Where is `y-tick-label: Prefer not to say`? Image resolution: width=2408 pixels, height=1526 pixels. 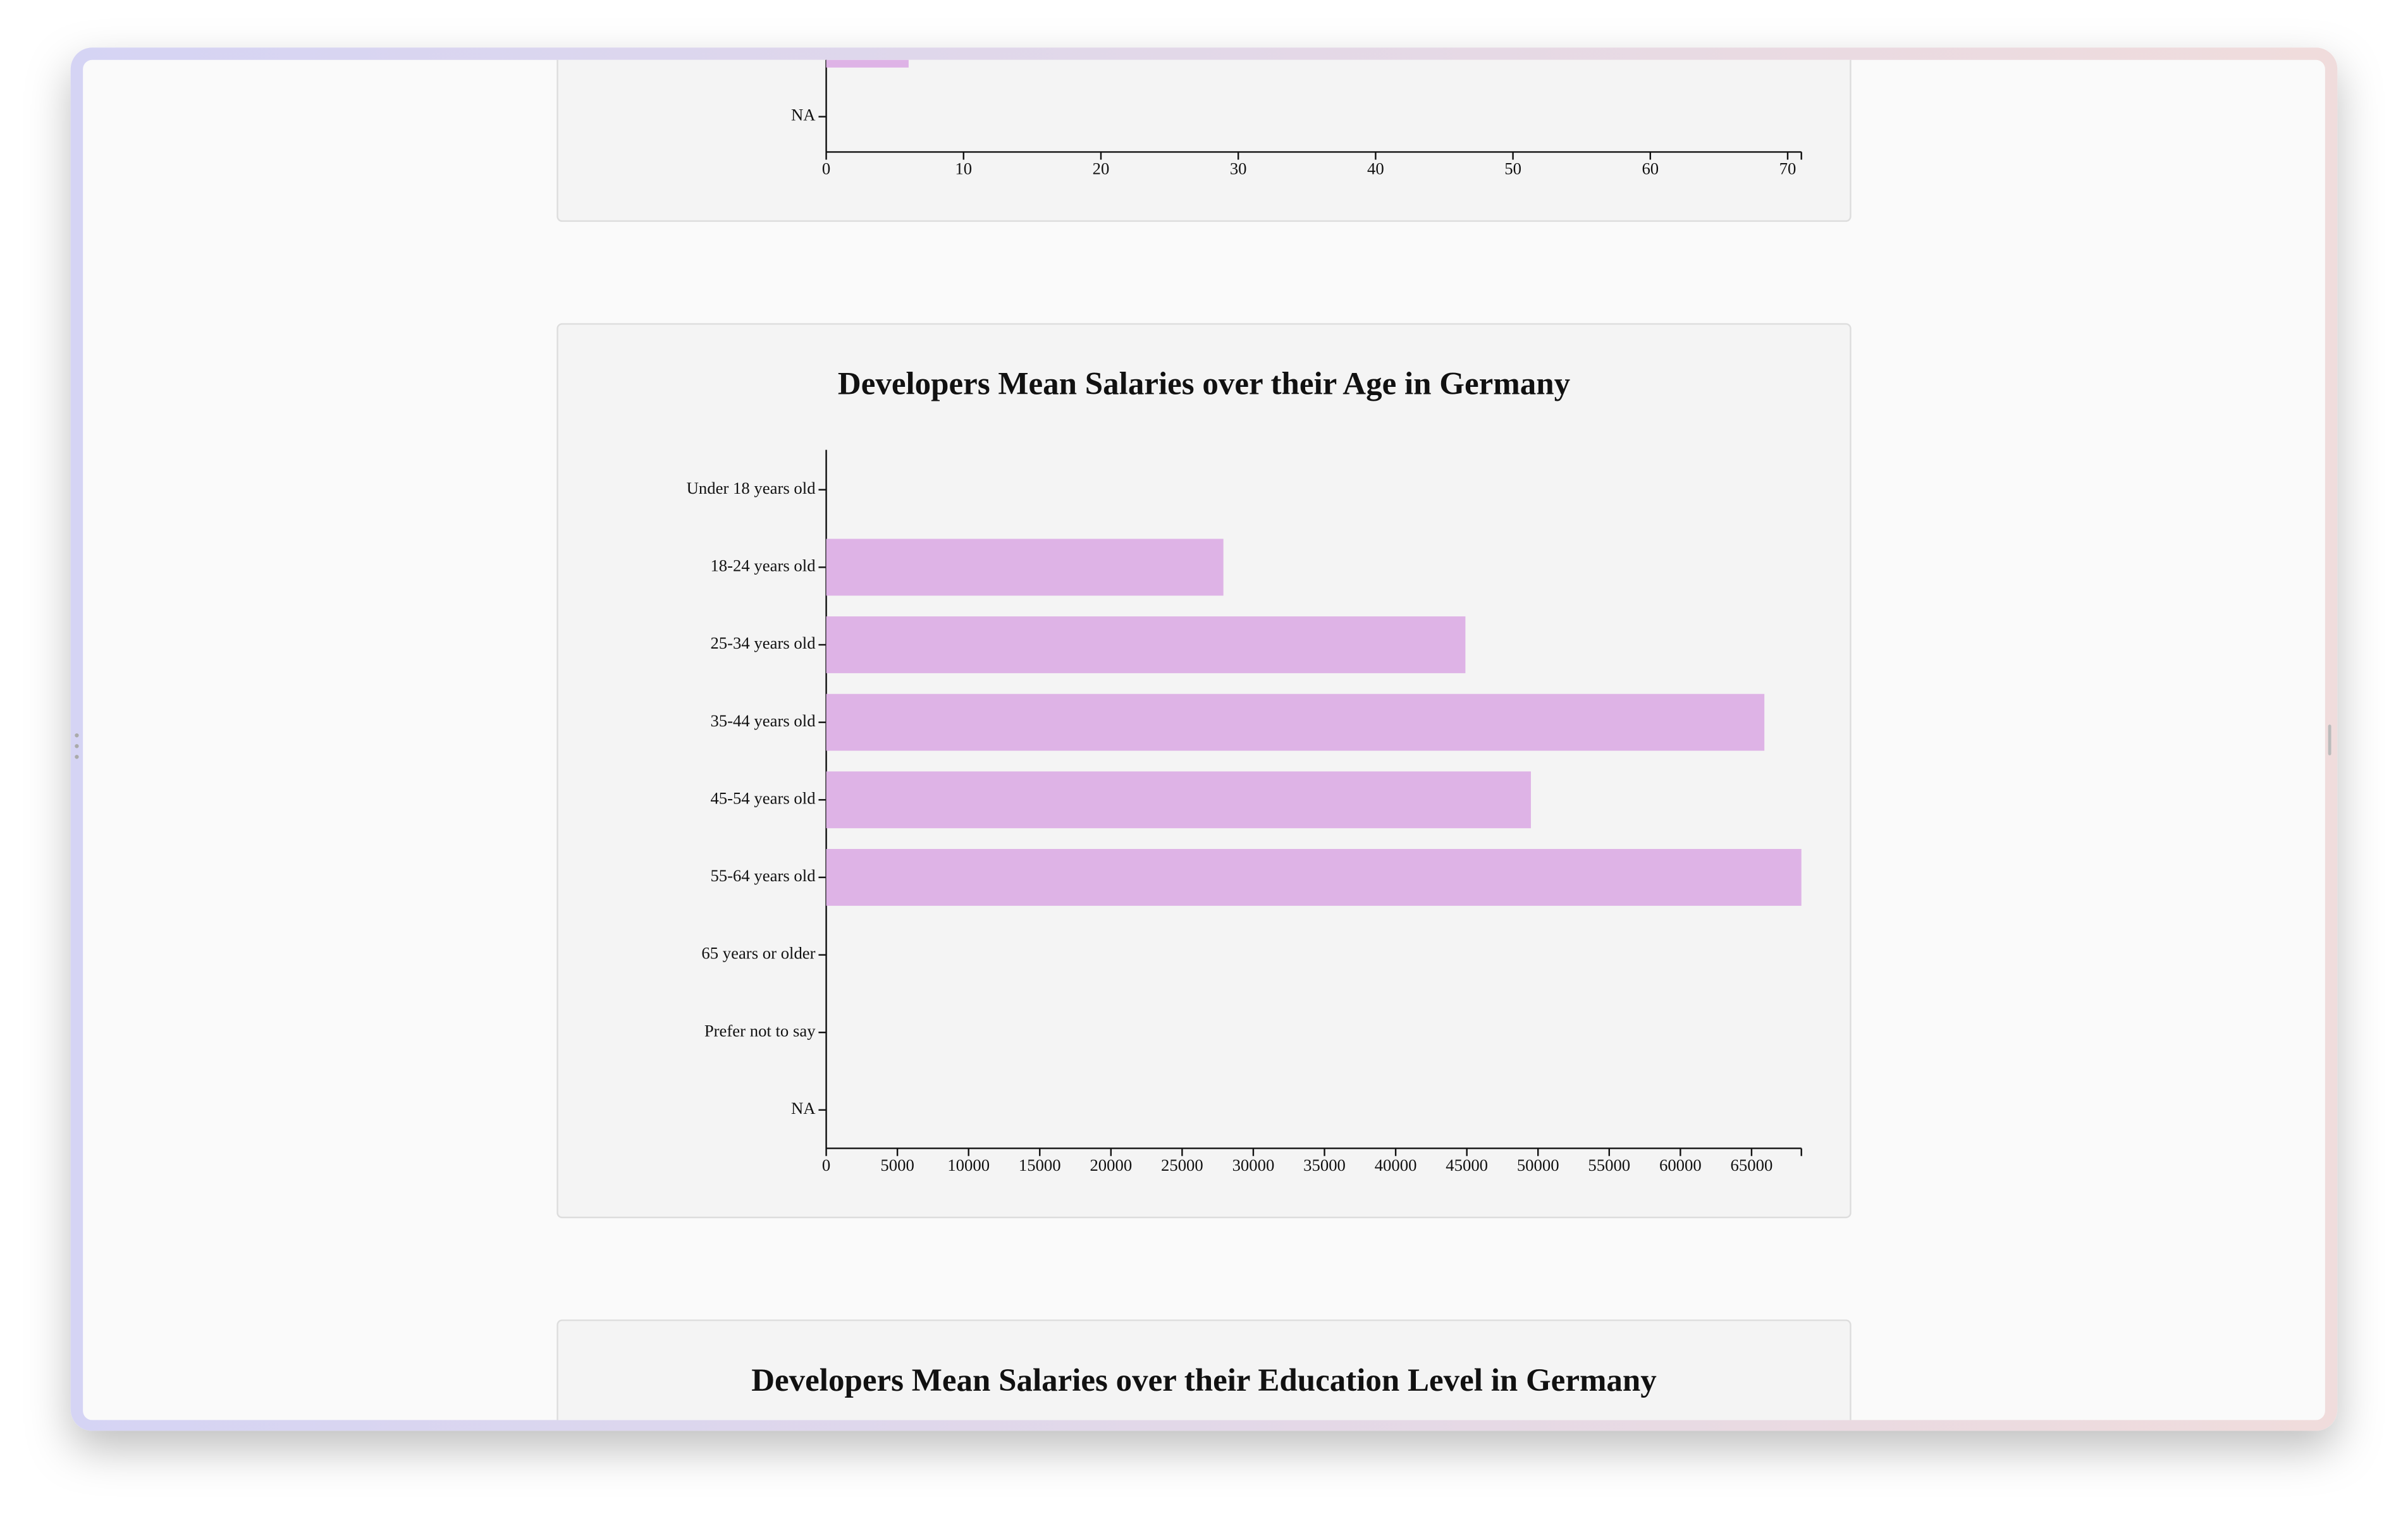 y-tick-label: Prefer not to say is located at coordinates (760, 1030).